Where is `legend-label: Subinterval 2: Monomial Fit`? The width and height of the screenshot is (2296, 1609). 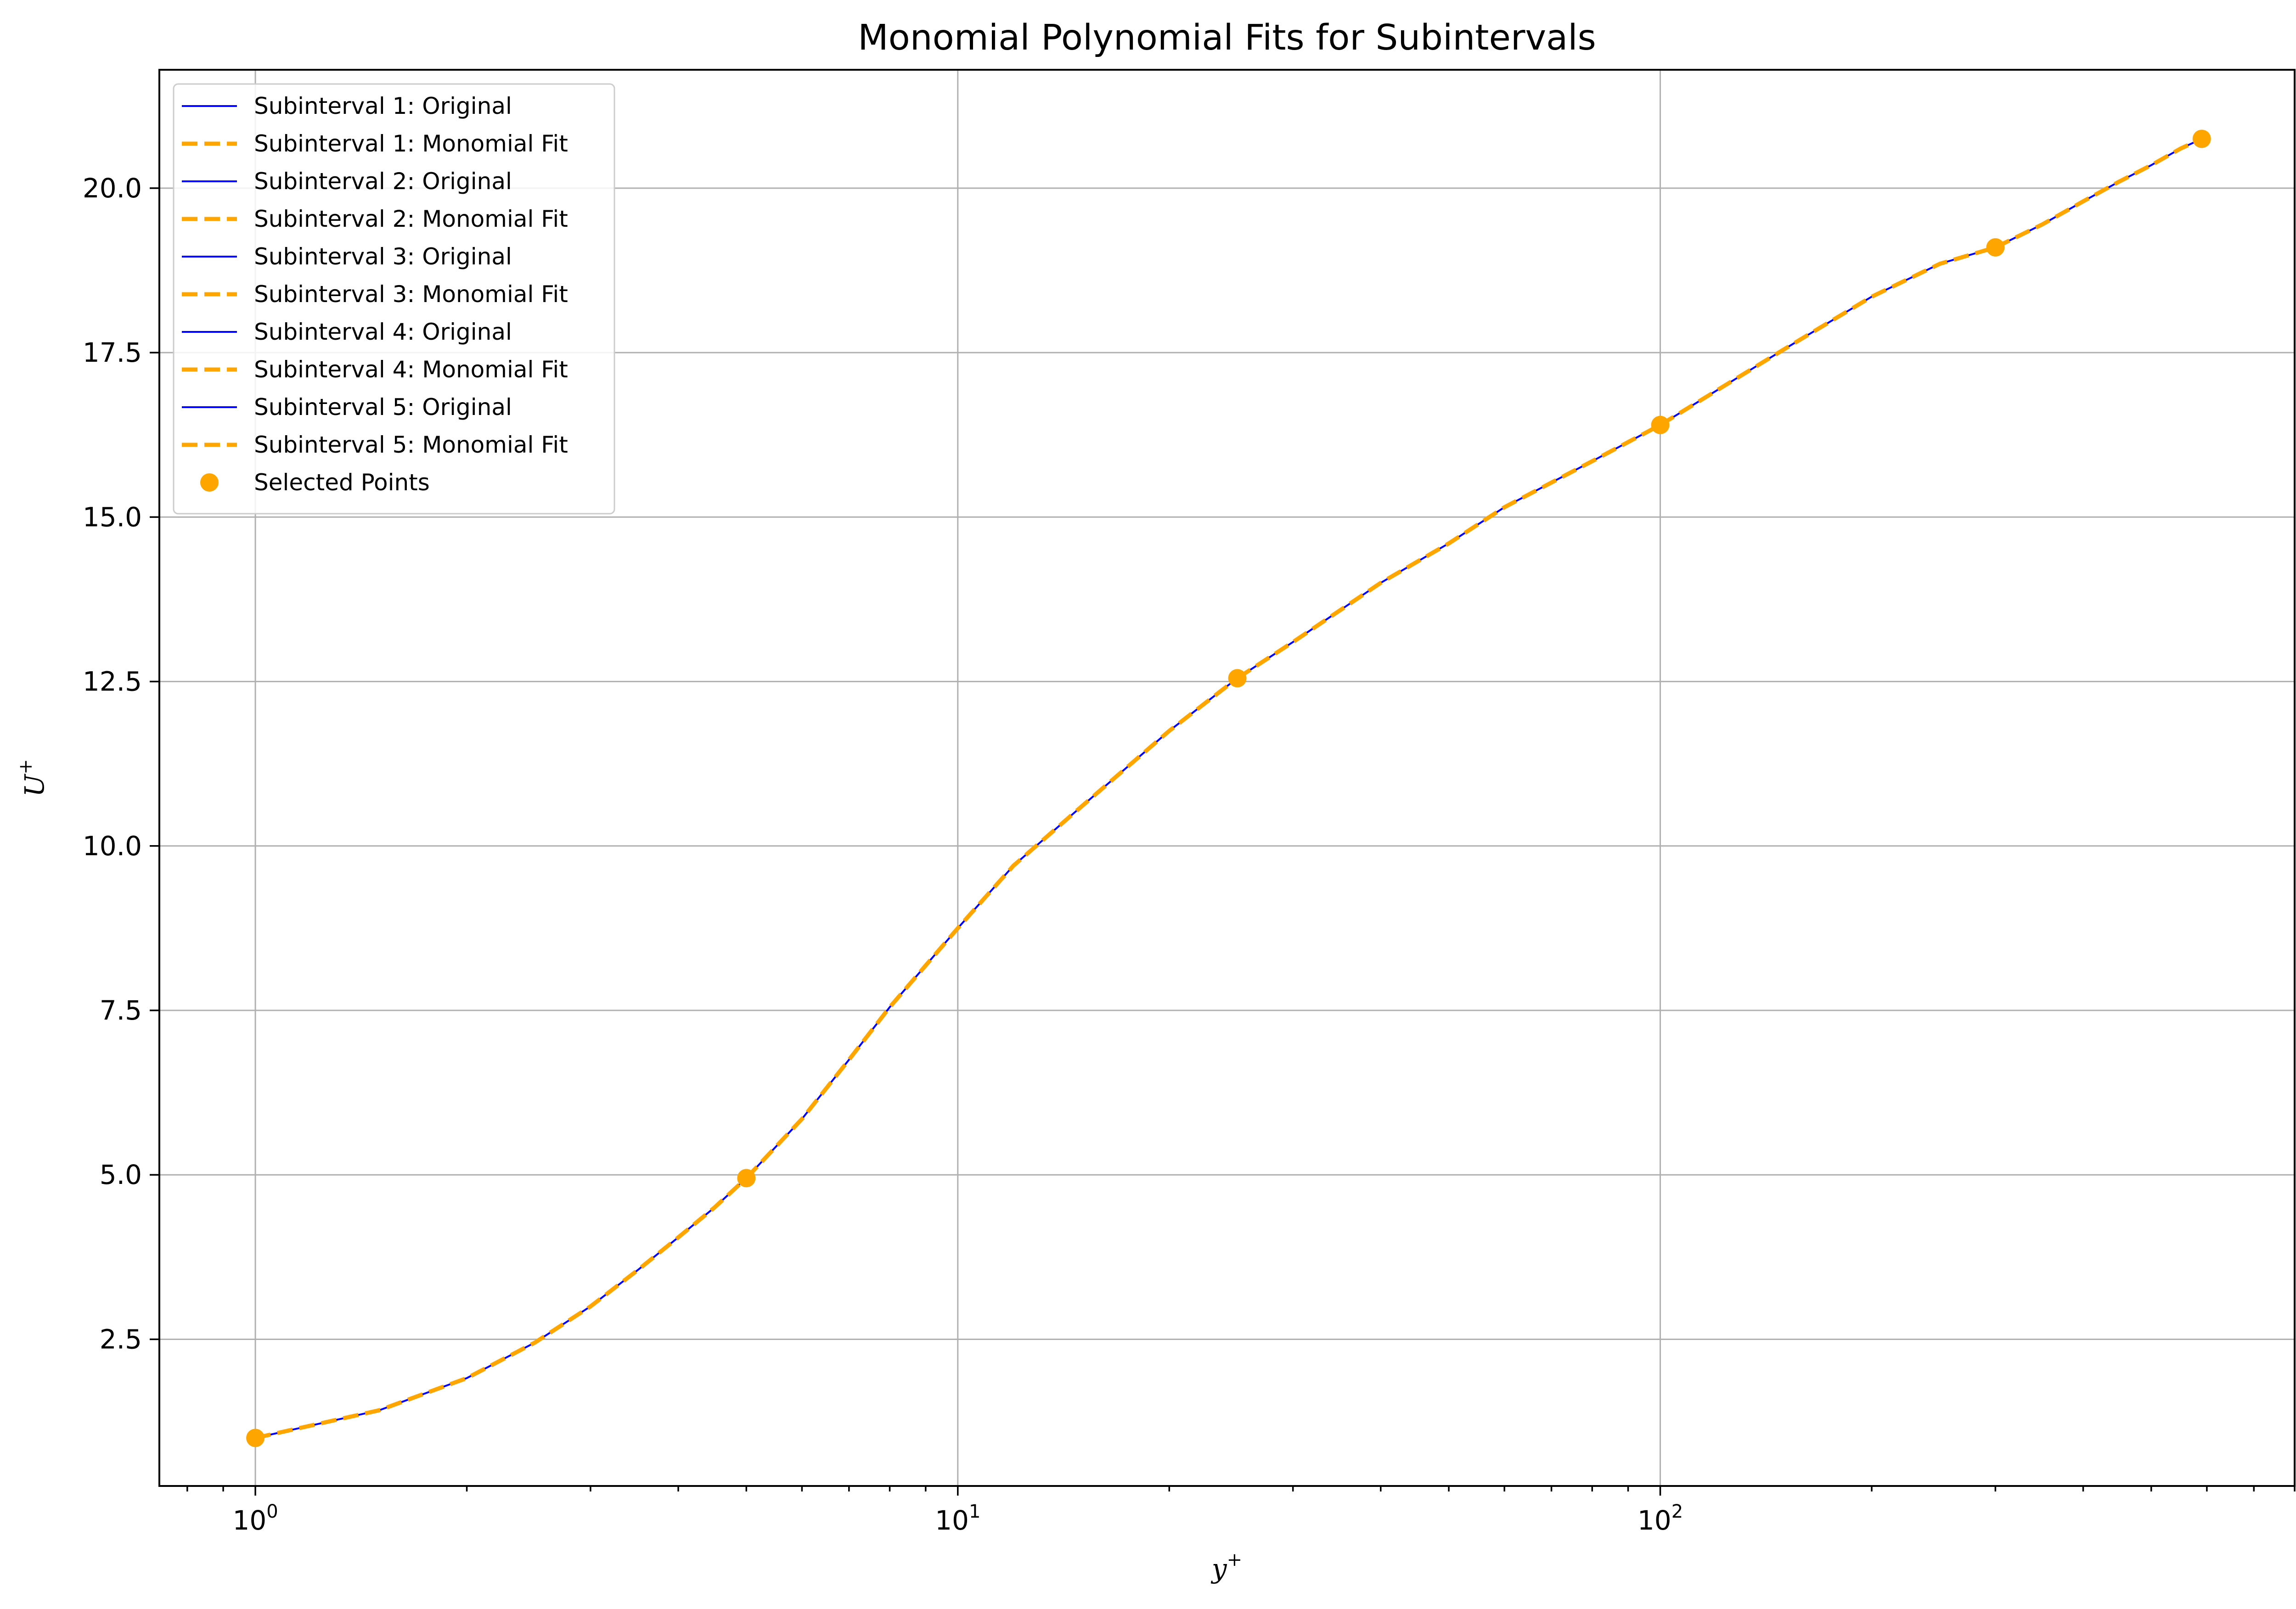
legend-label: Subinterval 2: Monomial Fit is located at coordinates (411, 219).